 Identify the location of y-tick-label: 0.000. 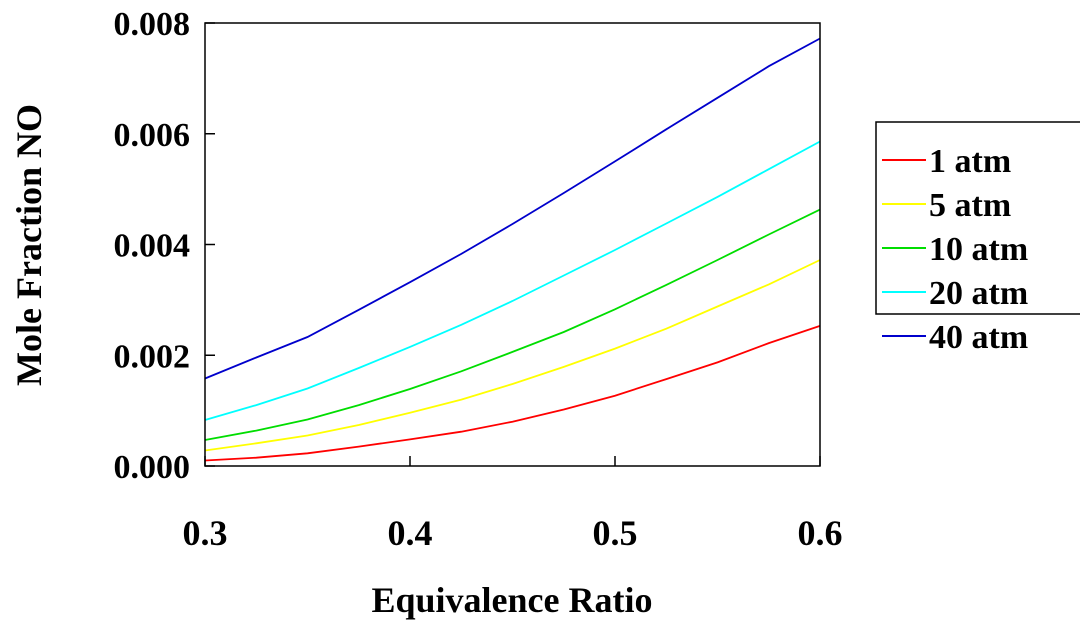
(152, 467).